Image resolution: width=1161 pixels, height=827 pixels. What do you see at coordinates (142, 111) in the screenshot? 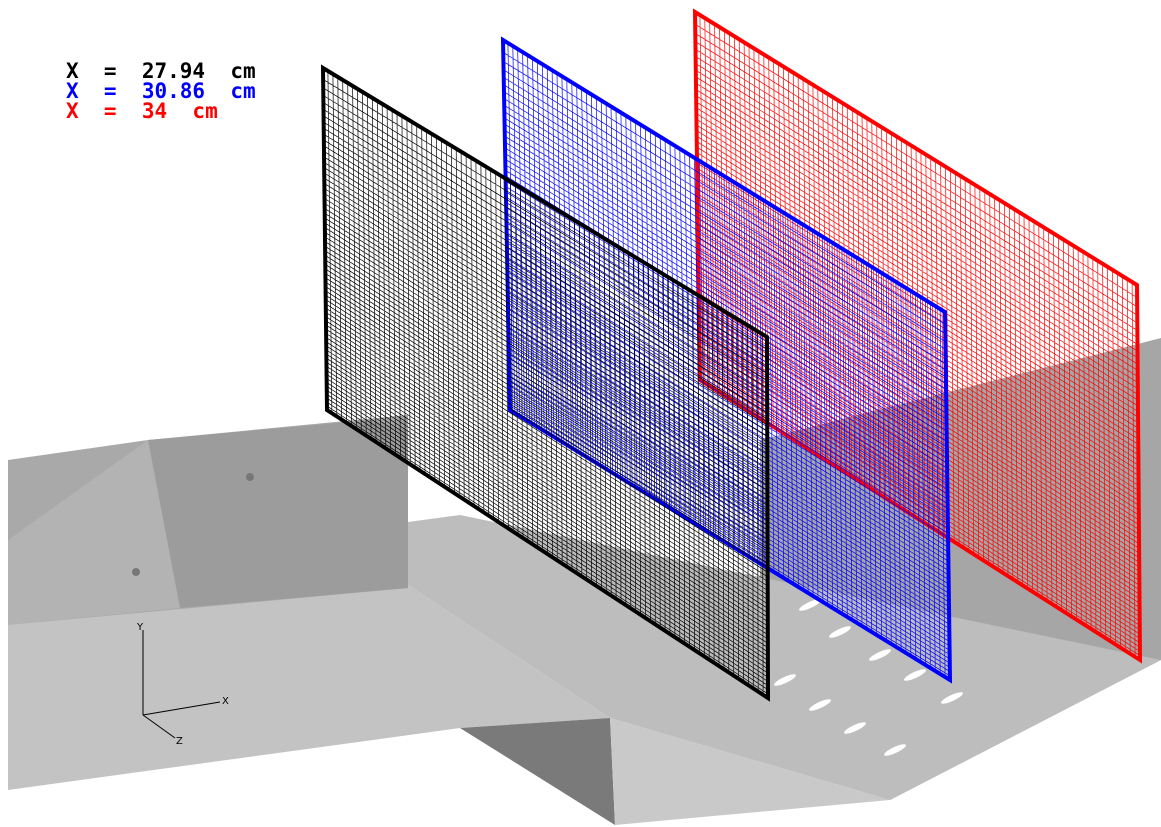
I see `legend-label: X = 34 cm` at bounding box center [142, 111].